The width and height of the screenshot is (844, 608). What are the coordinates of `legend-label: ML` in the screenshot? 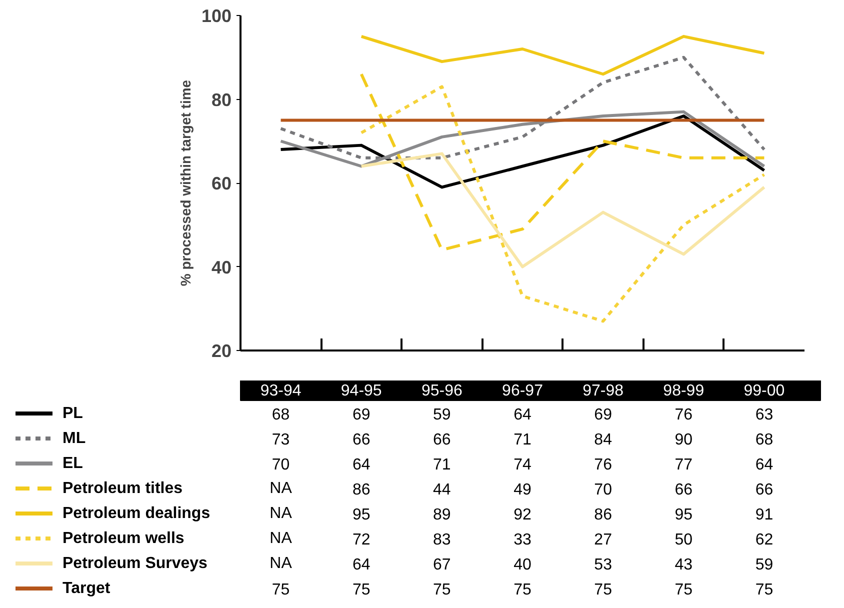 It's located at (74, 438).